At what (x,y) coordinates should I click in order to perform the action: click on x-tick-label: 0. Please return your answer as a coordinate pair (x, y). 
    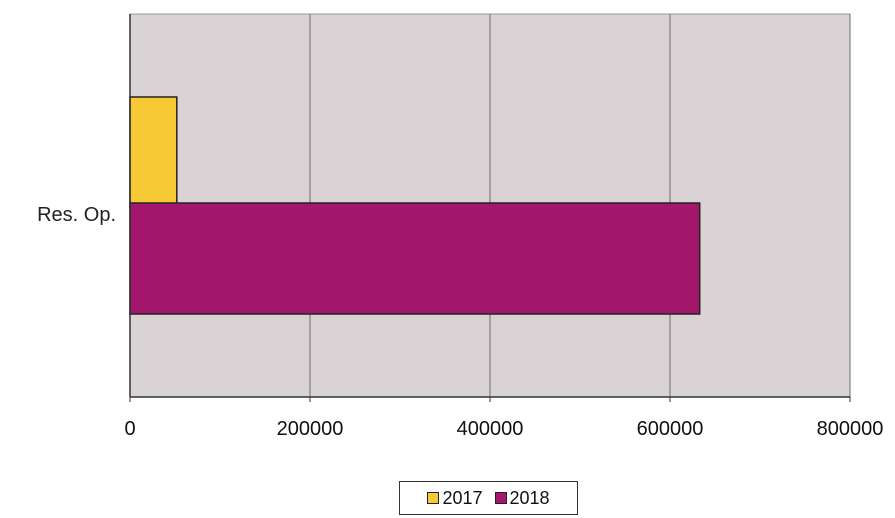
    Looking at the image, I should click on (129, 429).